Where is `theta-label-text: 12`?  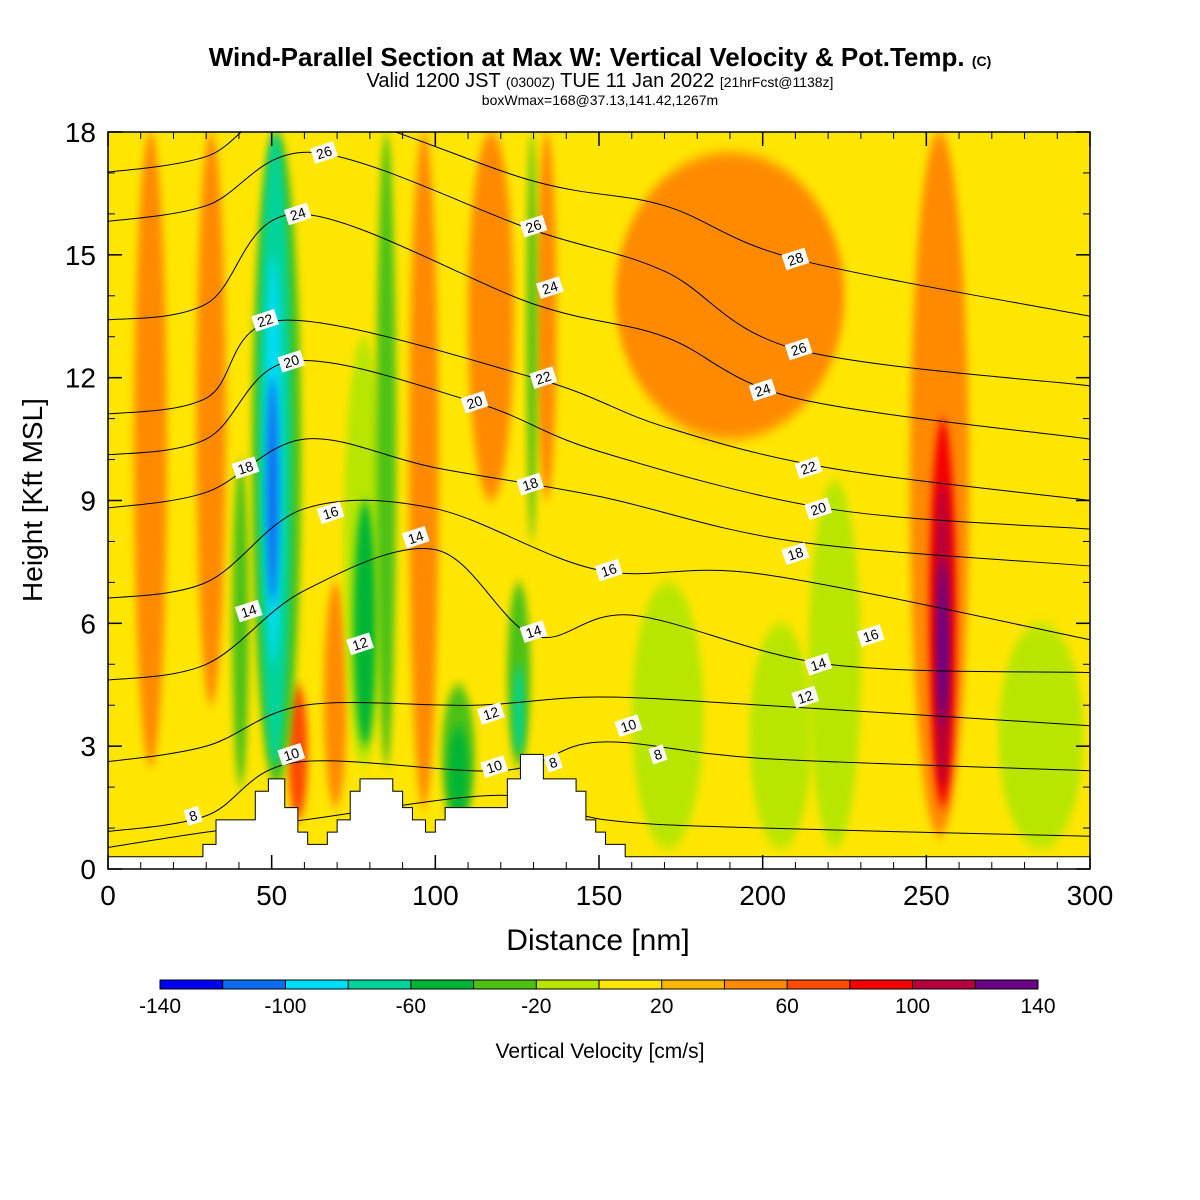 theta-label-text: 12 is located at coordinates (360, 644).